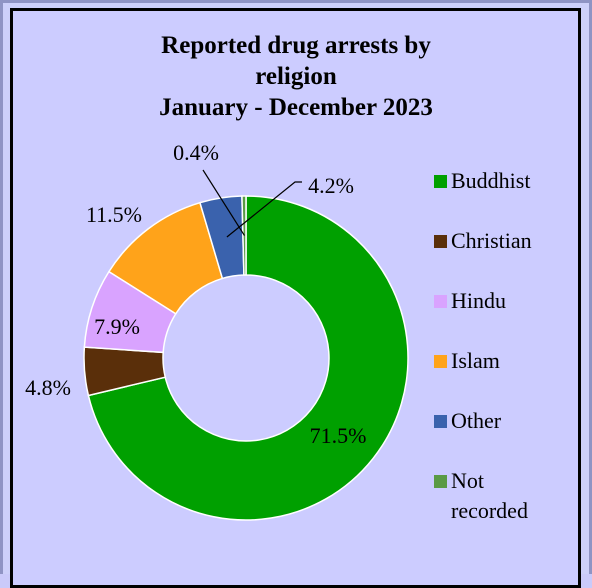 This screenshot has width=592, height=588. Describe the element at coordinates (264, 209) in the screenshot. I see `leader-line-other` at that location.